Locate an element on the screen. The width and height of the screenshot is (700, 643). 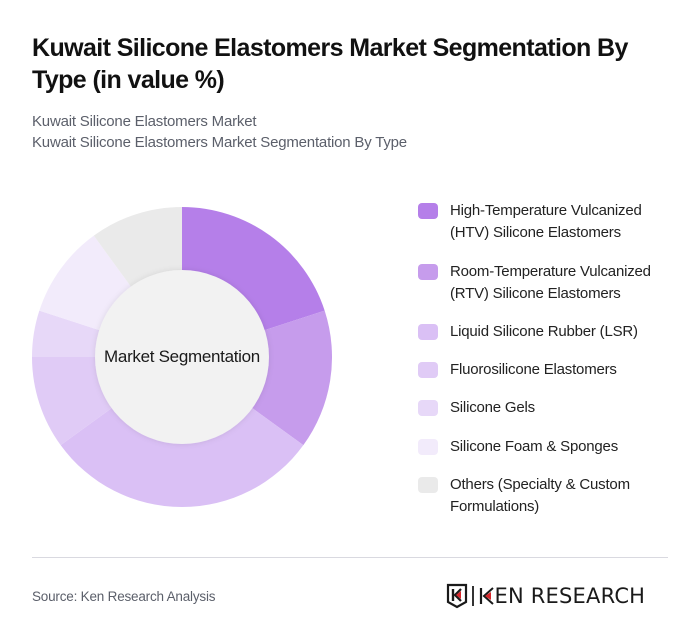
logo-separator is located at coordinates (473, 596).